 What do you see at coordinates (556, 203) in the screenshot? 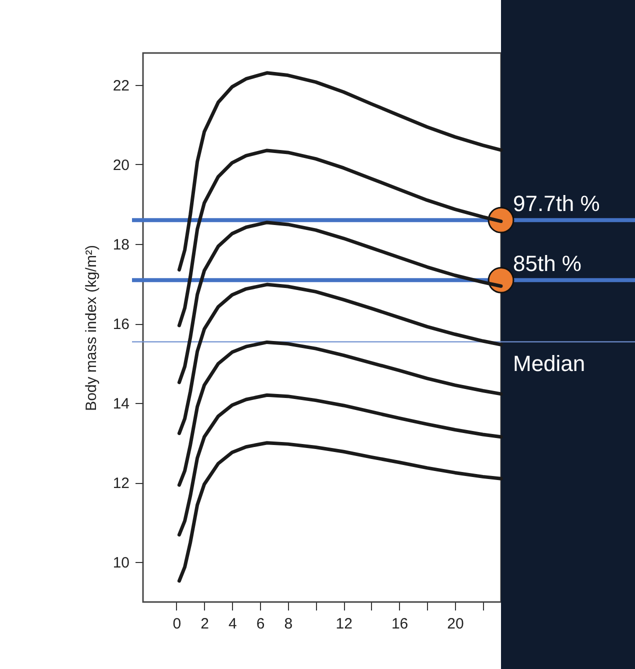
I see `ref-line-label: 97.7th %` at bounding box center [556, 203].